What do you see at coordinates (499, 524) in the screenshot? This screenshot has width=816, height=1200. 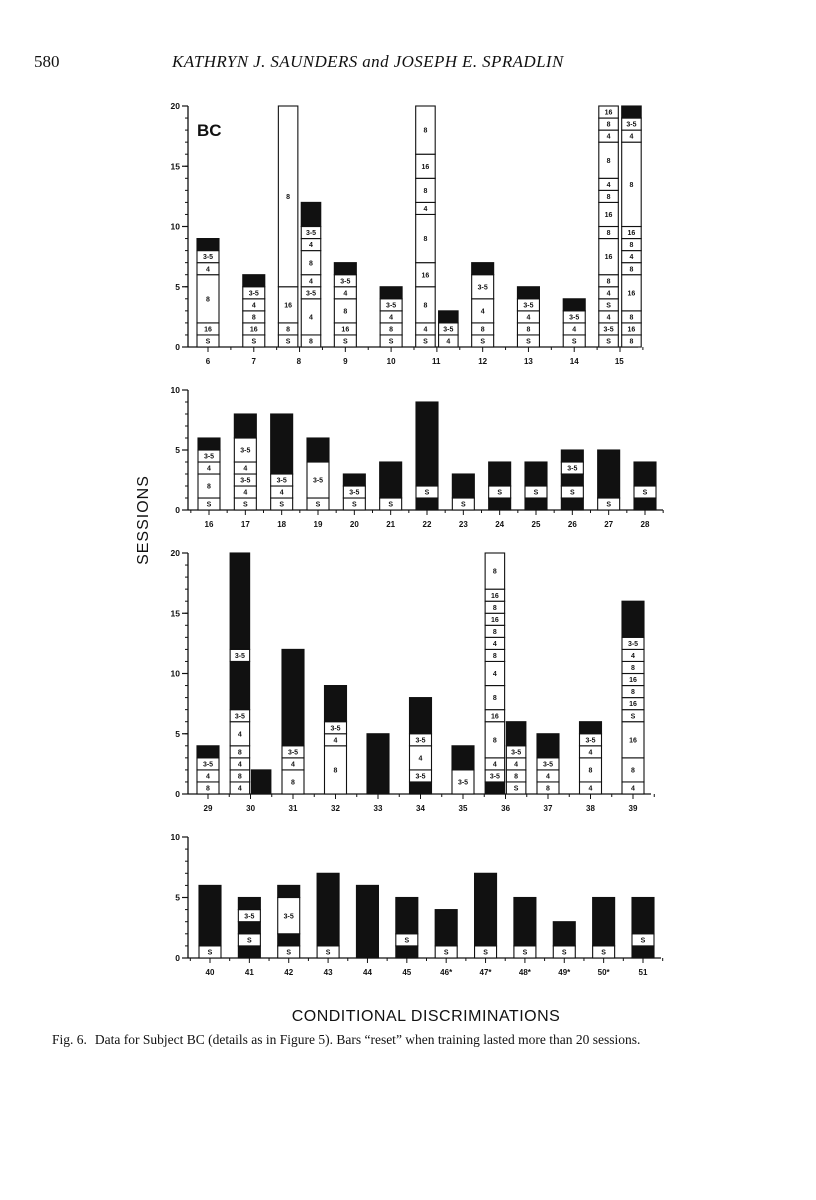 I see `condition-label: 24` at bounding box center [499, 524].